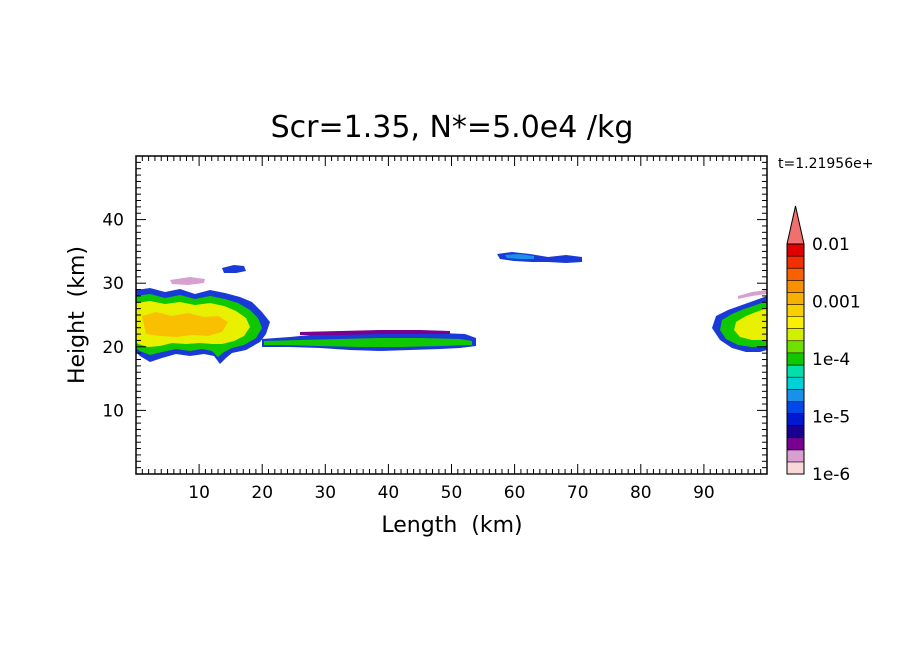  I want to click on colorbar-tick-label: 1e-4, so click(831, 360).